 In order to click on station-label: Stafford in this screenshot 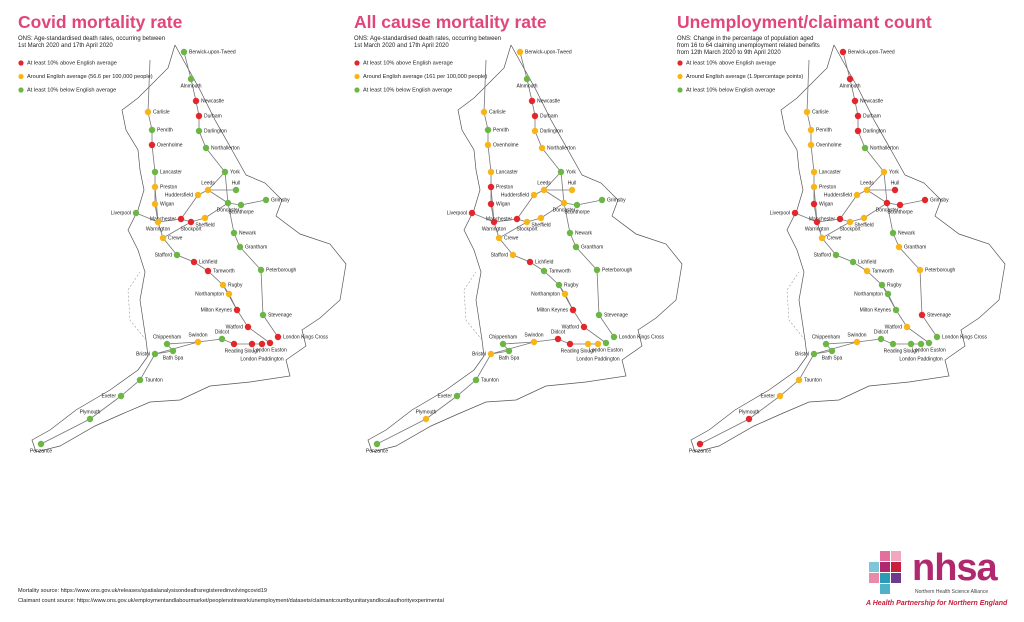, I will do `click(164, 255)`.